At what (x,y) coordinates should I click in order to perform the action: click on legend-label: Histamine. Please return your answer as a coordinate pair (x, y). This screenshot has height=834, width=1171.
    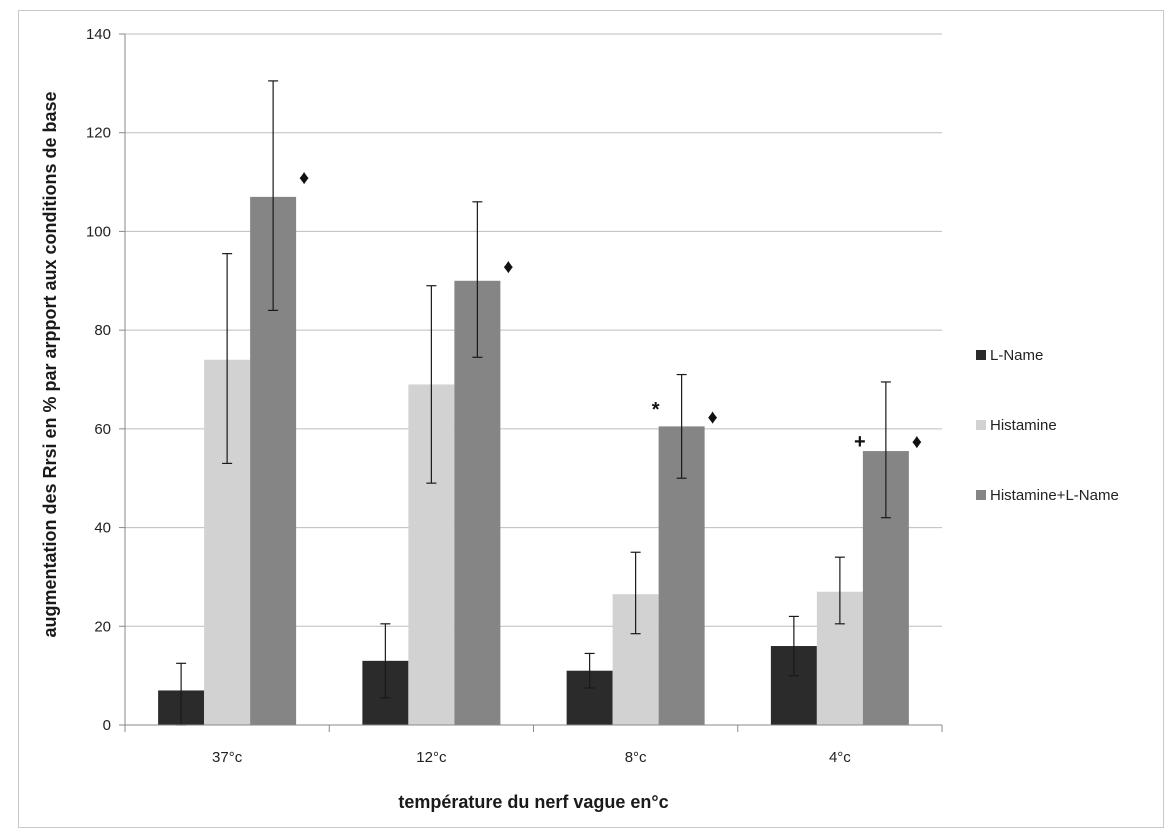
    Looking at the image, I should click on (1023, 425).